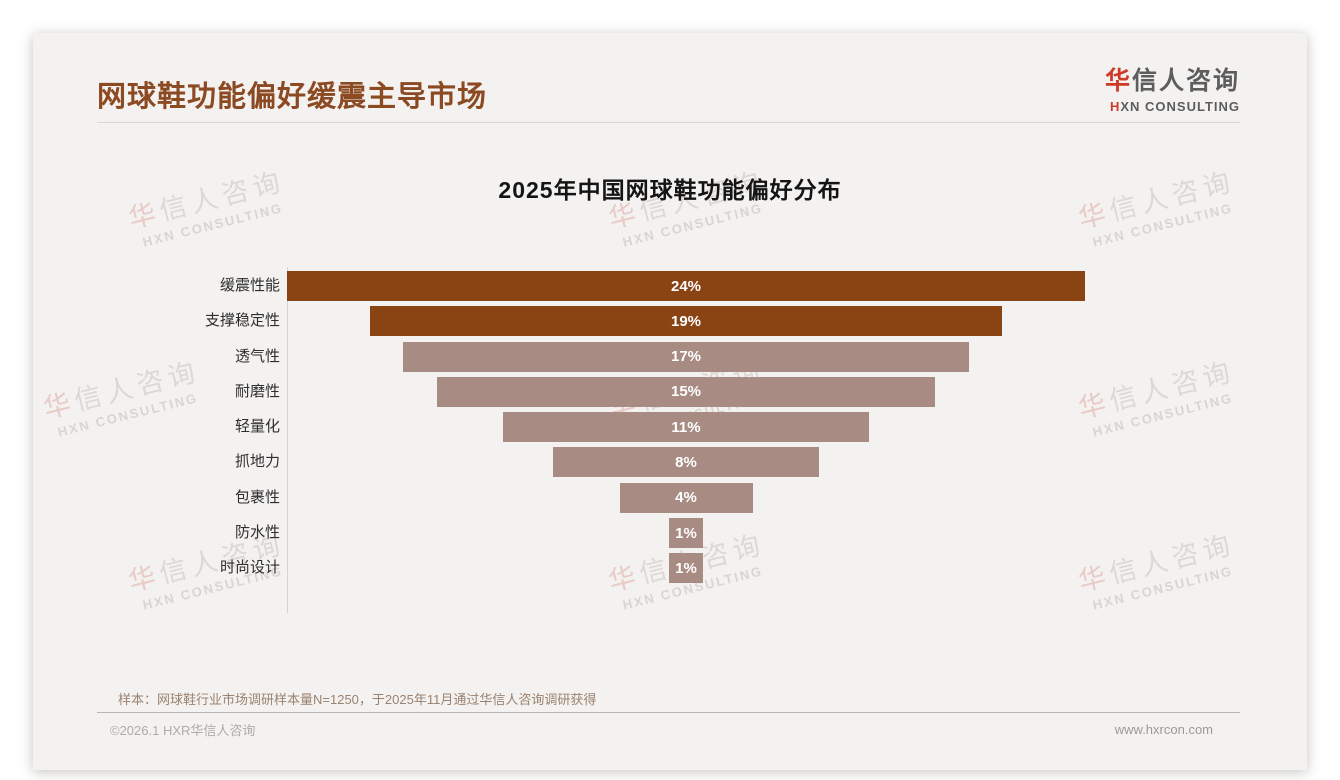 This screenshot has height=780, width=1340. I want to click on funnel-row: 缓震性能 24%, so click(670, 288).